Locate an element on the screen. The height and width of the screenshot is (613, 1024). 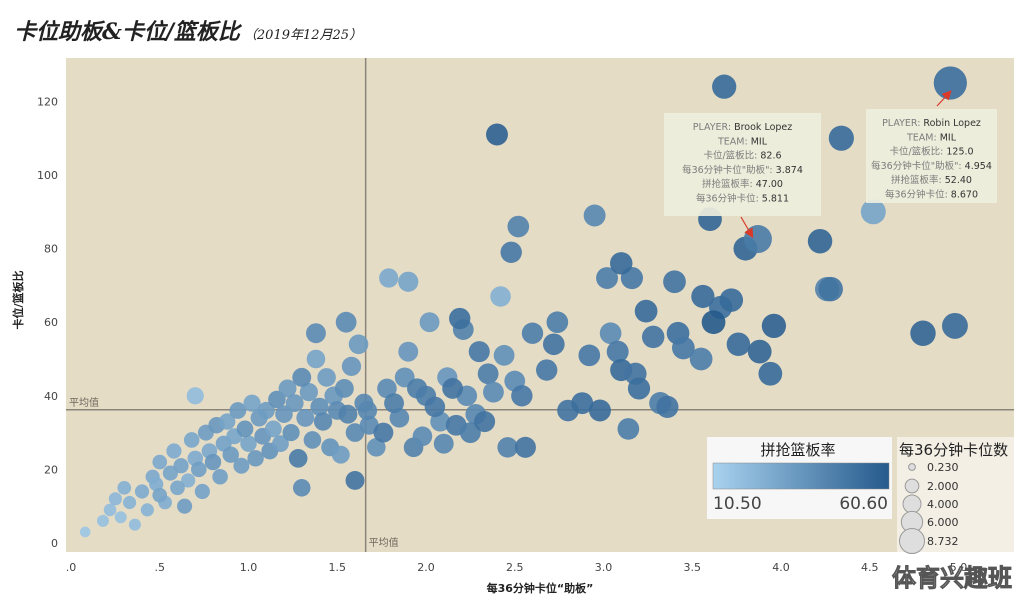
tooltip-value: 47.00 is located at coordinates (769, 184).